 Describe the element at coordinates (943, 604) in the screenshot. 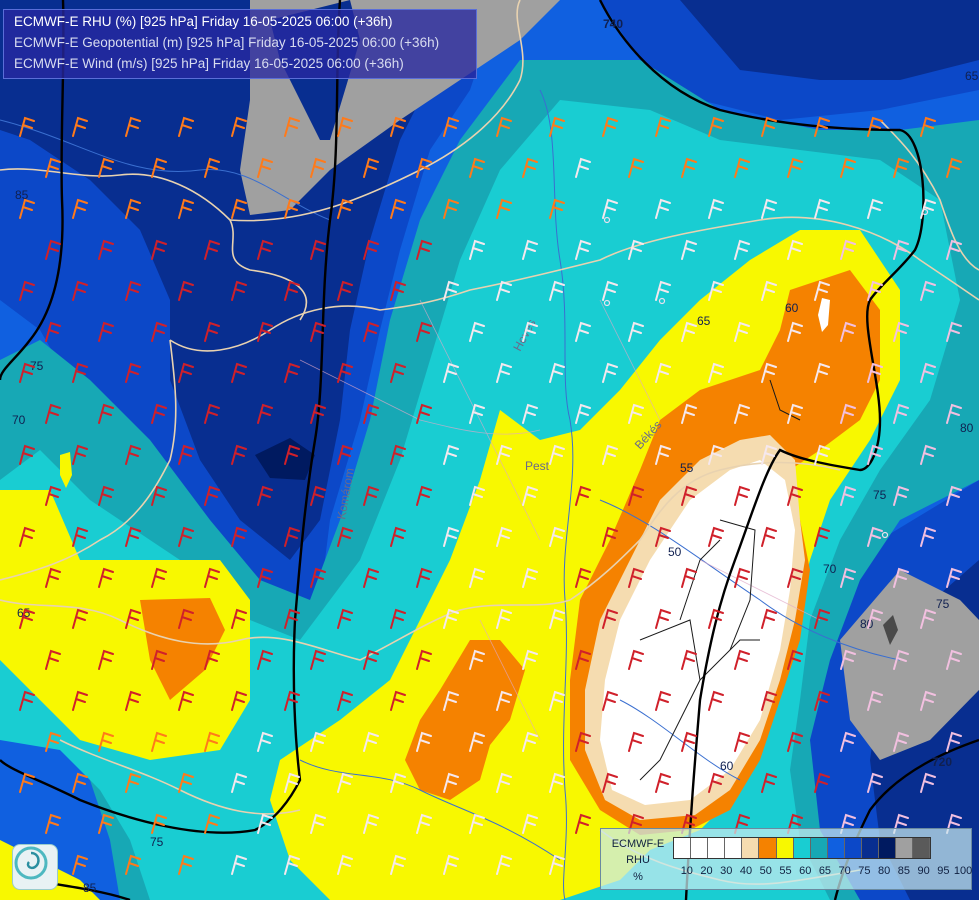

I see `rhu-contour-label: 75` at that location.